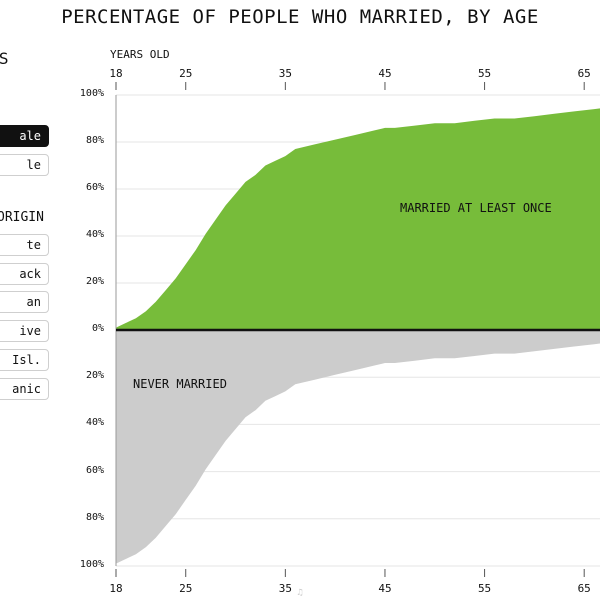 This screenshot has height=600, width=600. I want to click on x-tick-label-top: 45, so click(385, 73).